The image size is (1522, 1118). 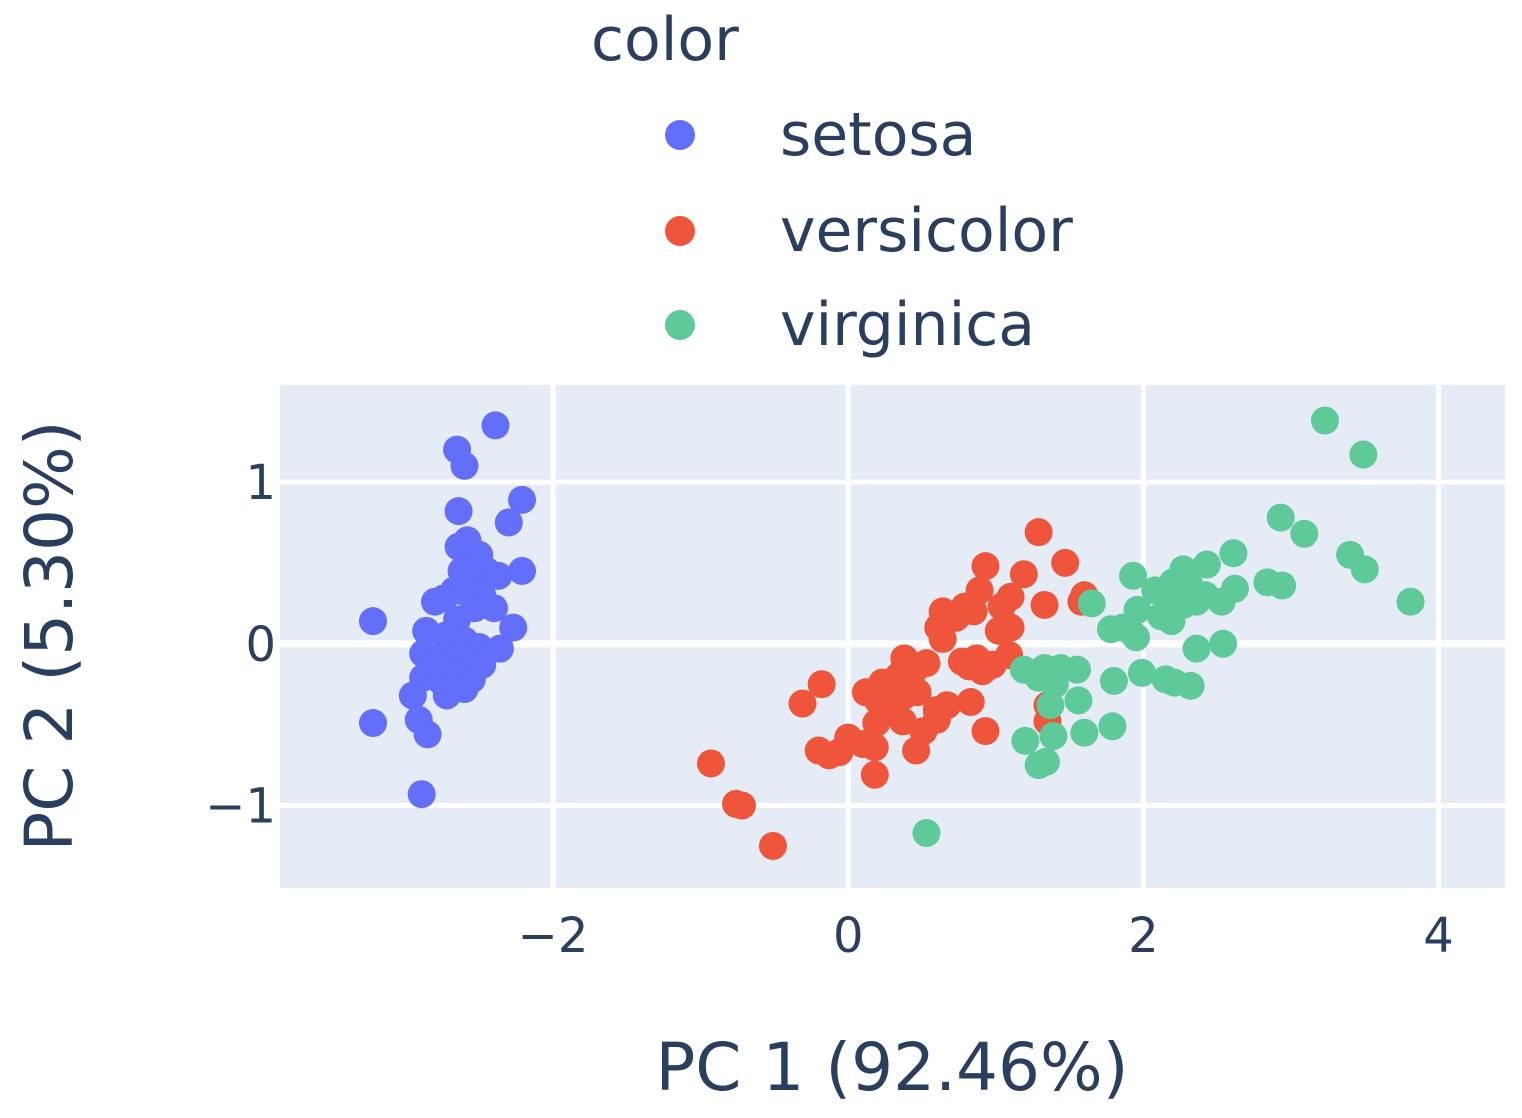 What do you see at coordinates (848, 936) in the screenshot?
I see `x-tick-label: 0` at bounding box center [848, 936].